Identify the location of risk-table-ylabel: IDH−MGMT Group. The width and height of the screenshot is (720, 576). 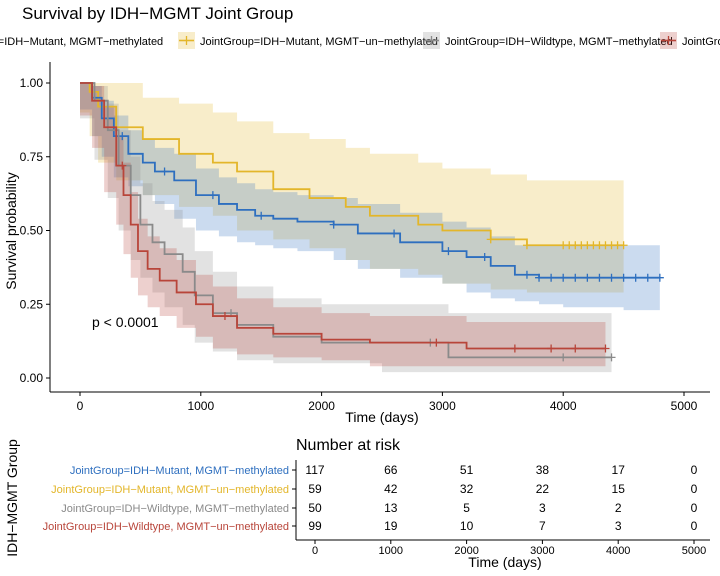
(12, 498).